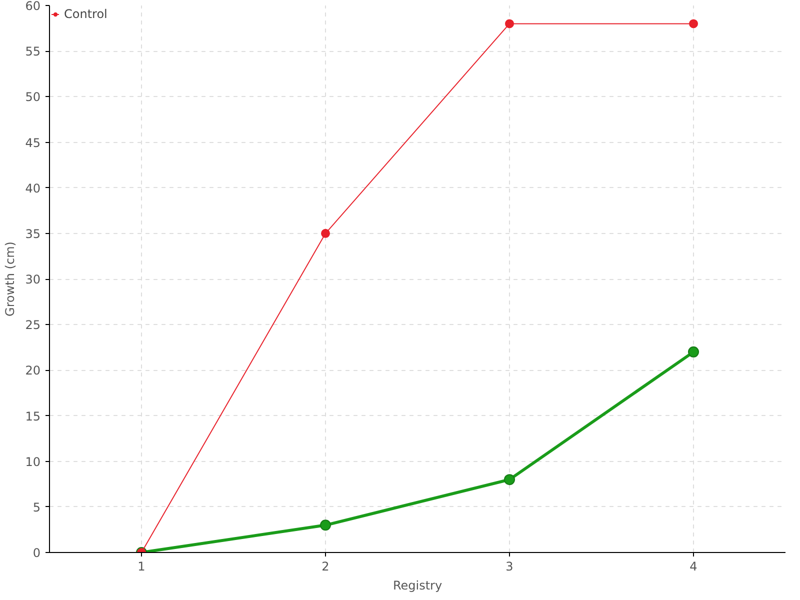 The image size is (800, 600). I want to click on y-tick-label: 10, so click(33, 461).